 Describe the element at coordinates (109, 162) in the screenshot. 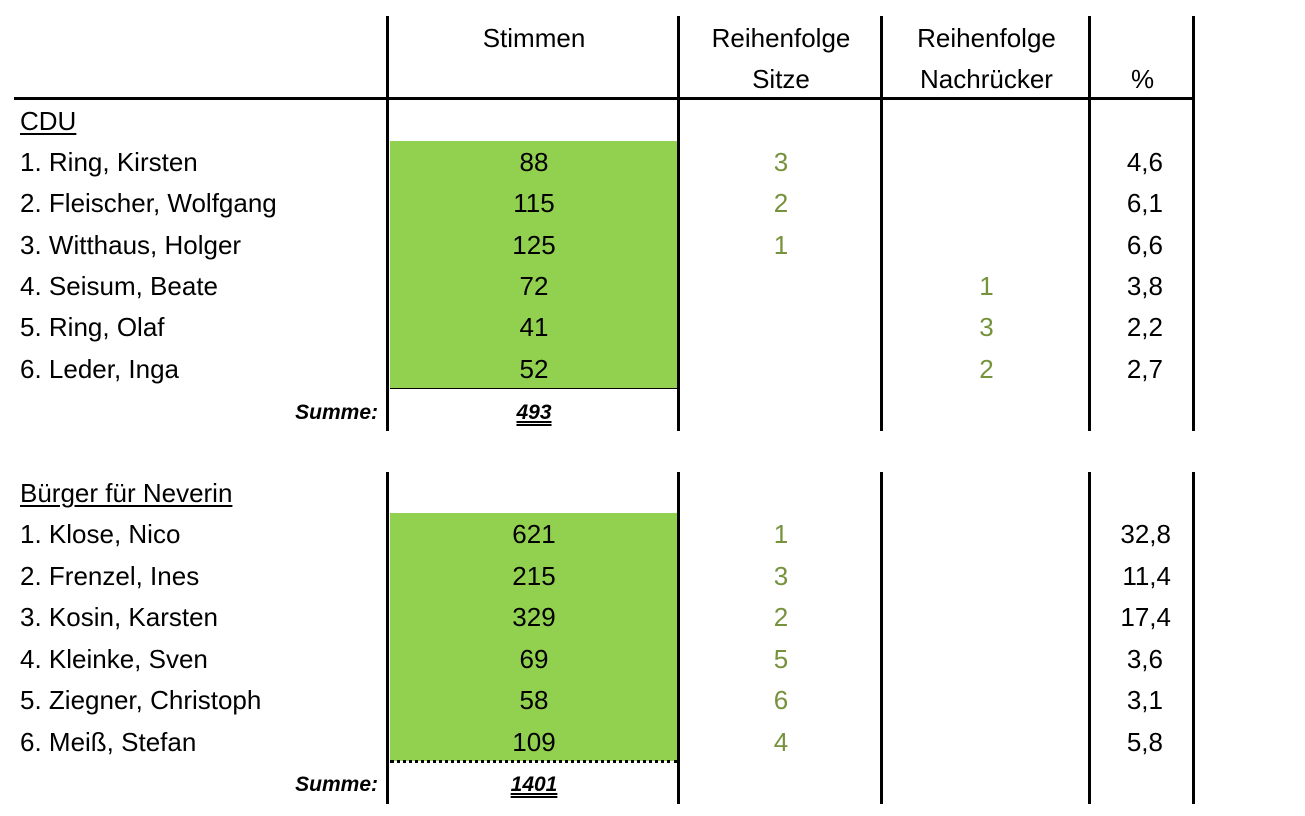

I see `candidate-name: 1. Ring, Kirsten` at that location.